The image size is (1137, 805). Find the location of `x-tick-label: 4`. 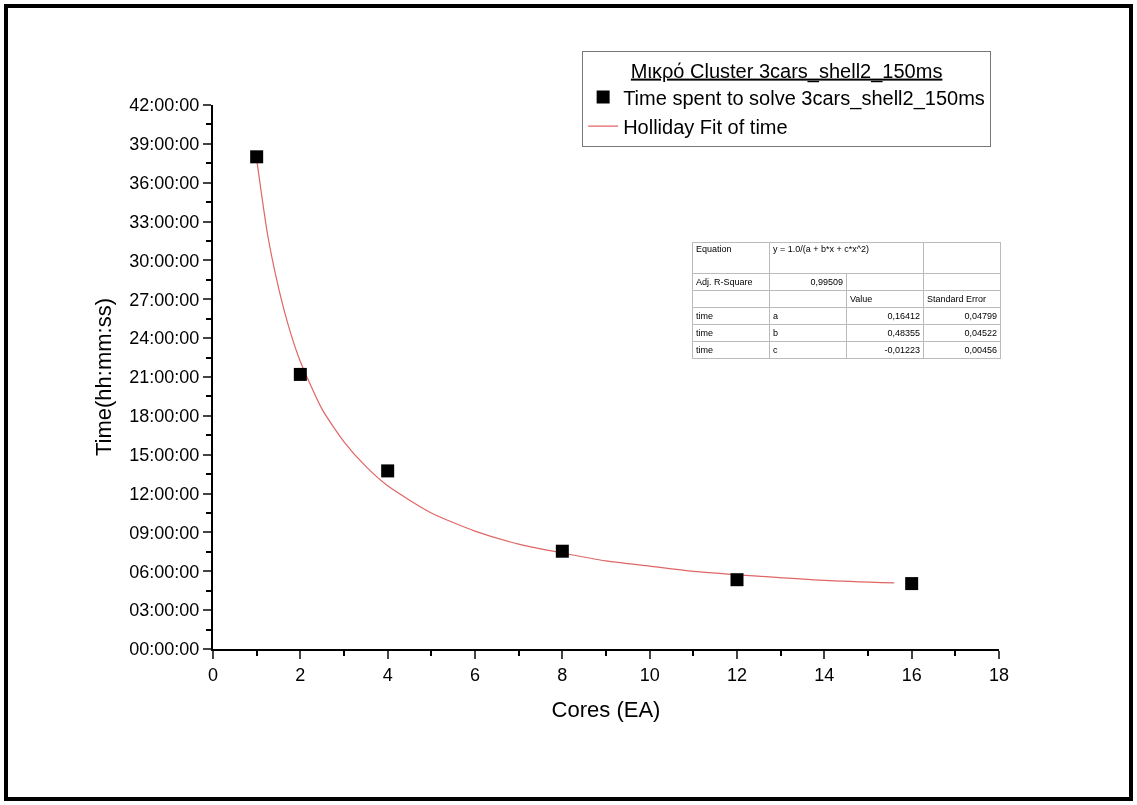

x-tick-label: 4 is located at coordinates (387, 674).